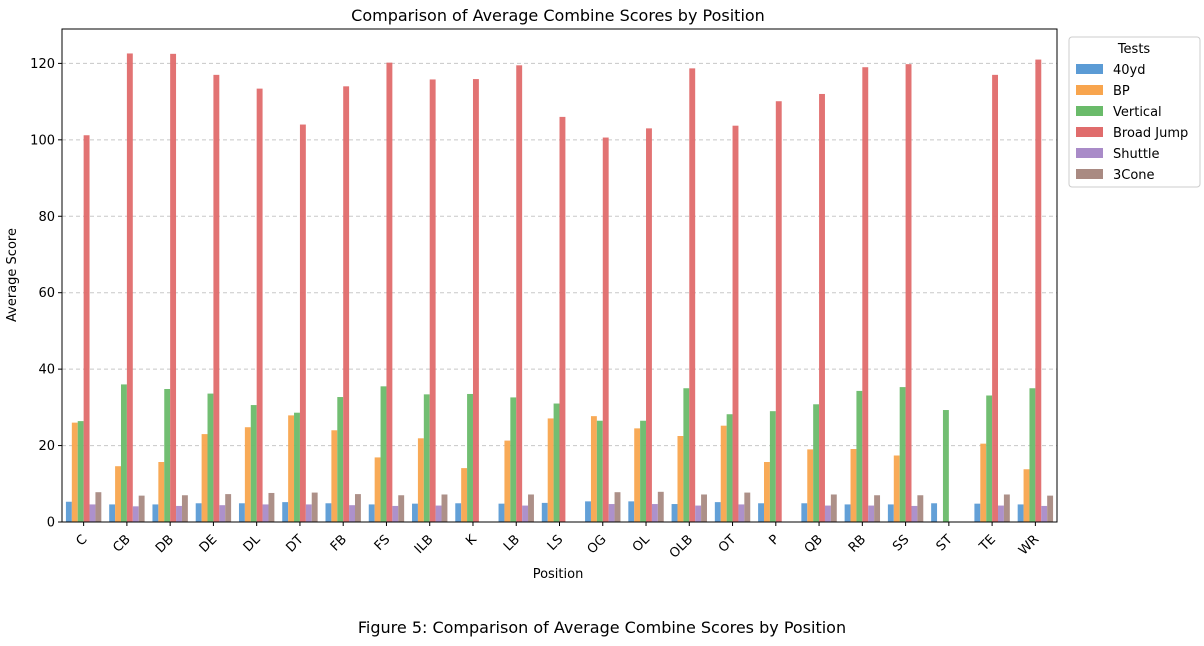 The width and height of the screenshot is (1204, 646). What do you see at coordinates (774, 540) in the screenshot?
I see `x-tick-label: P` at bounding box center [774, 540].